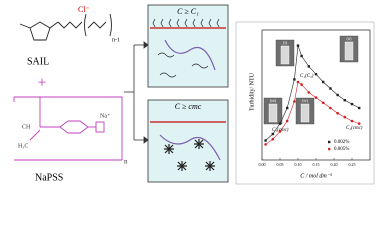  What do you see at coordinates (49, 177) in the screenshot?
I see `napss-label: NaPSS` at bounding box center [49, 177].